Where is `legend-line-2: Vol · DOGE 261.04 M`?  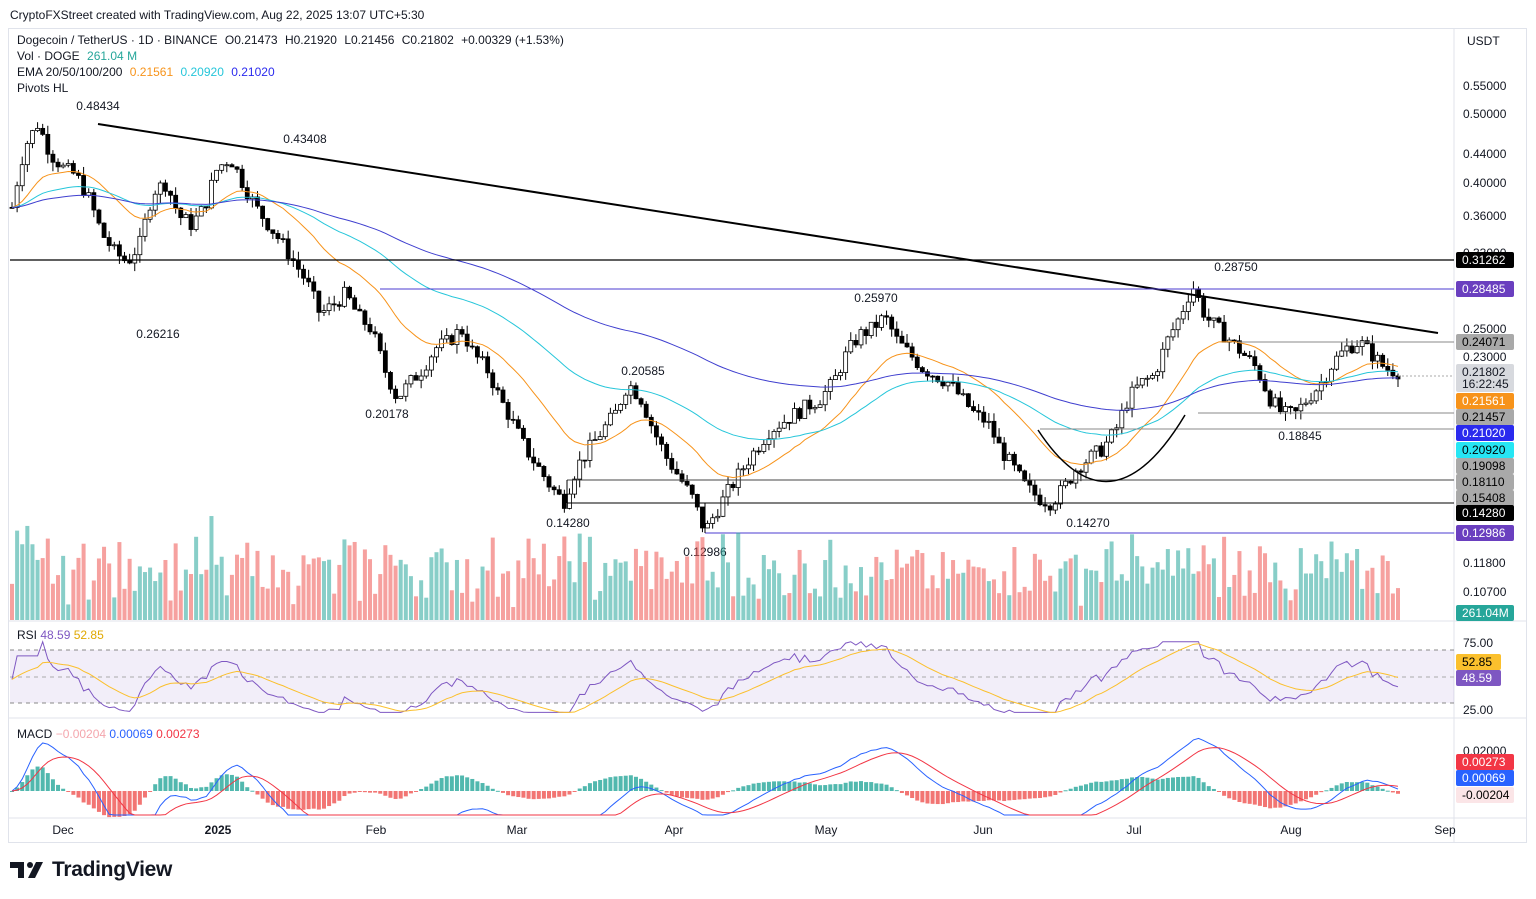 legend-line-2: Vol · DOGE 261.04 M is located at coordinates (79, 56).